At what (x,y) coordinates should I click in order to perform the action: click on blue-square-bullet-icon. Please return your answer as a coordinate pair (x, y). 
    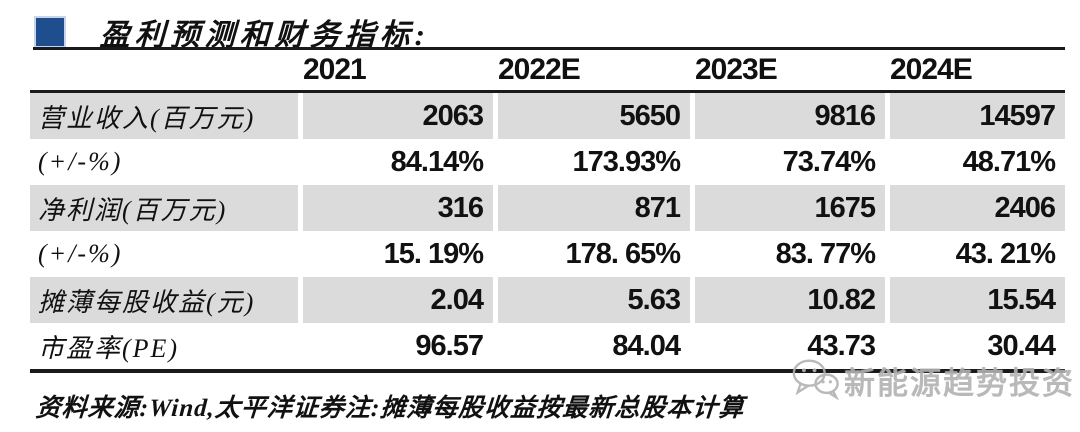
    Looking at the image, I should click on (50, 32).